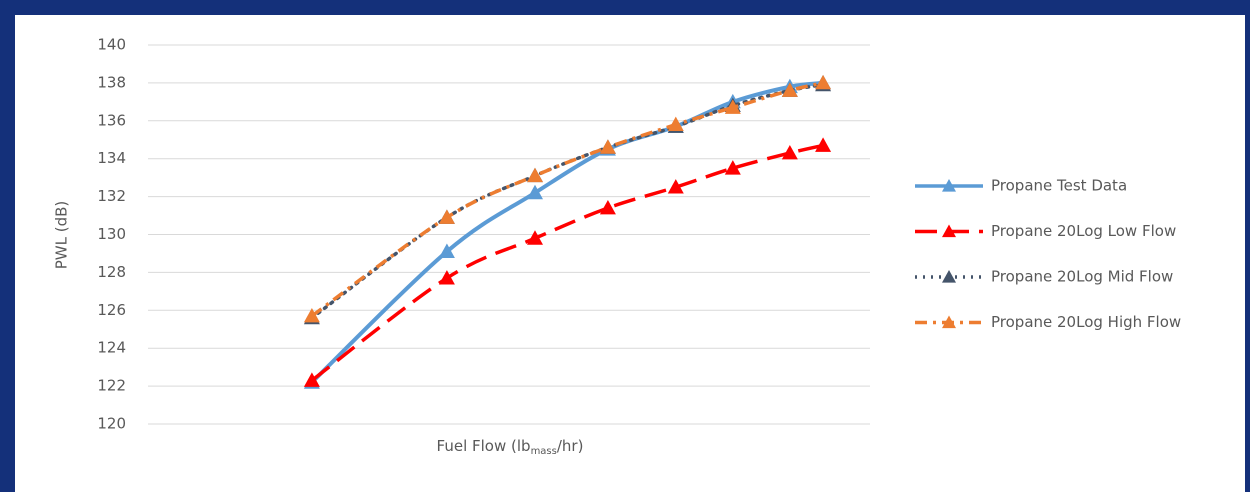 This screenshot has height=492, width=1250. What do you see at coordinates (111, 386) in the screenshot?
I see `y-tick-label: 122` at bounding box center [111, 386].